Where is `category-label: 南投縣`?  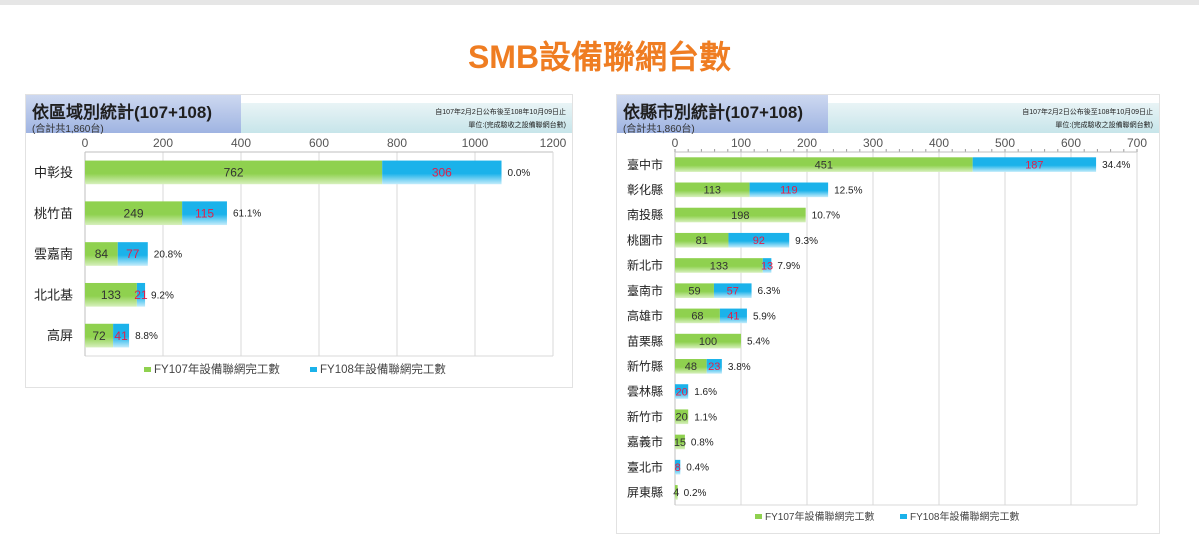
category-label: 南投縣 is located at coordinates (645, 214).